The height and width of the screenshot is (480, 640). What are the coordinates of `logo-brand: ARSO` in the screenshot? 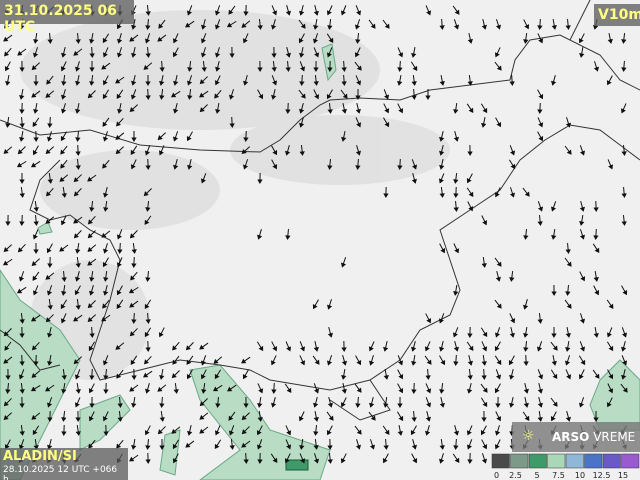 It's located at (571, 437).